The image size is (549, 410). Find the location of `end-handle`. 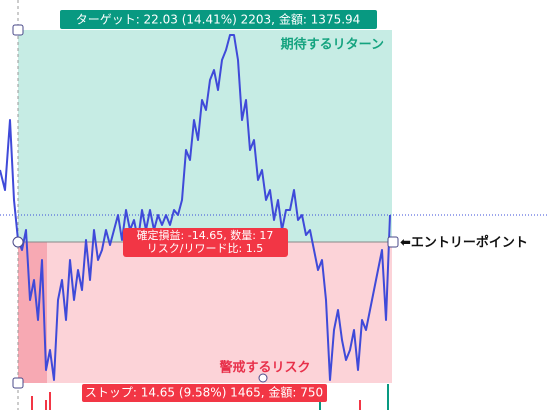

end-handle is located at coordinates (393, 242).